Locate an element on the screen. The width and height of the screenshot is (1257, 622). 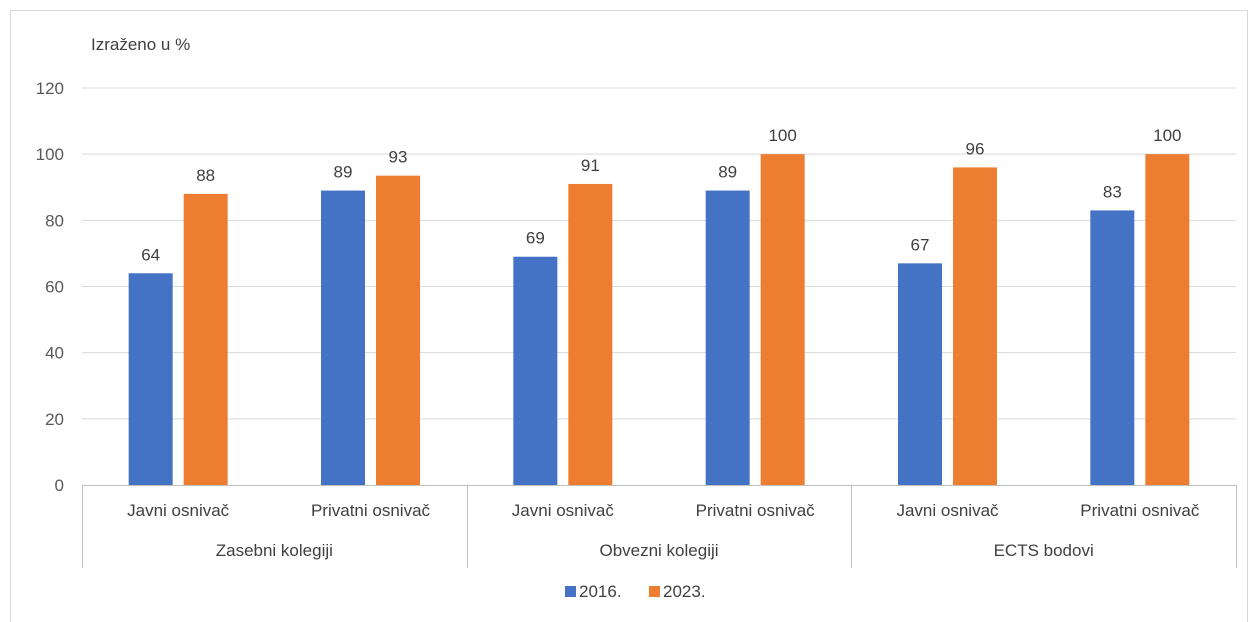
data-label: 64 is located at coordinates (150, 254).